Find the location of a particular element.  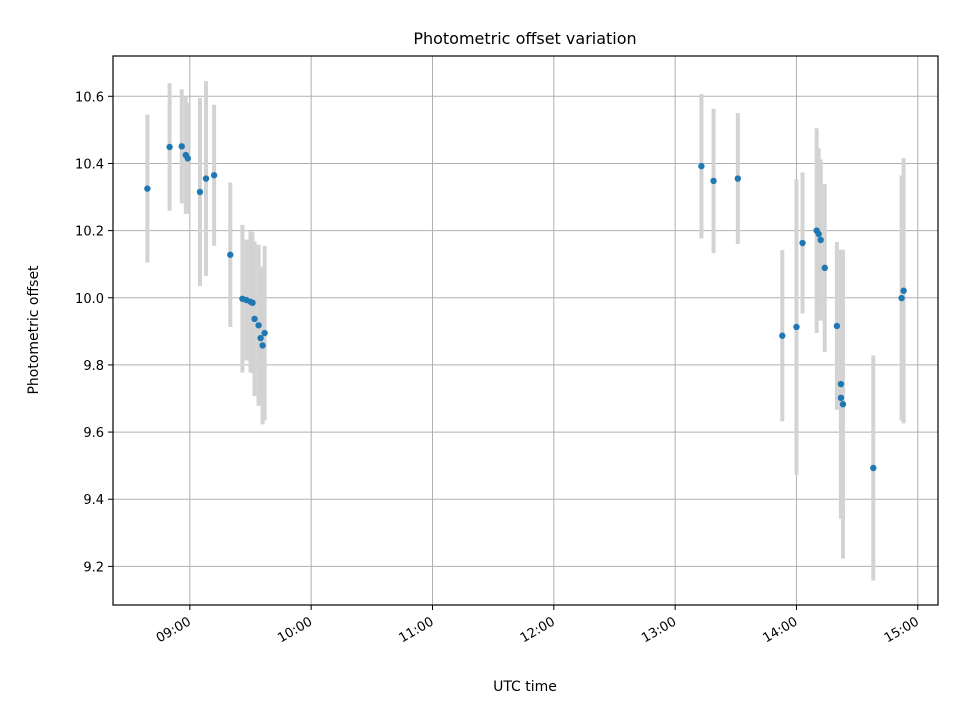

y-tick-label: 9.2 is located at coordinates (93, 567).